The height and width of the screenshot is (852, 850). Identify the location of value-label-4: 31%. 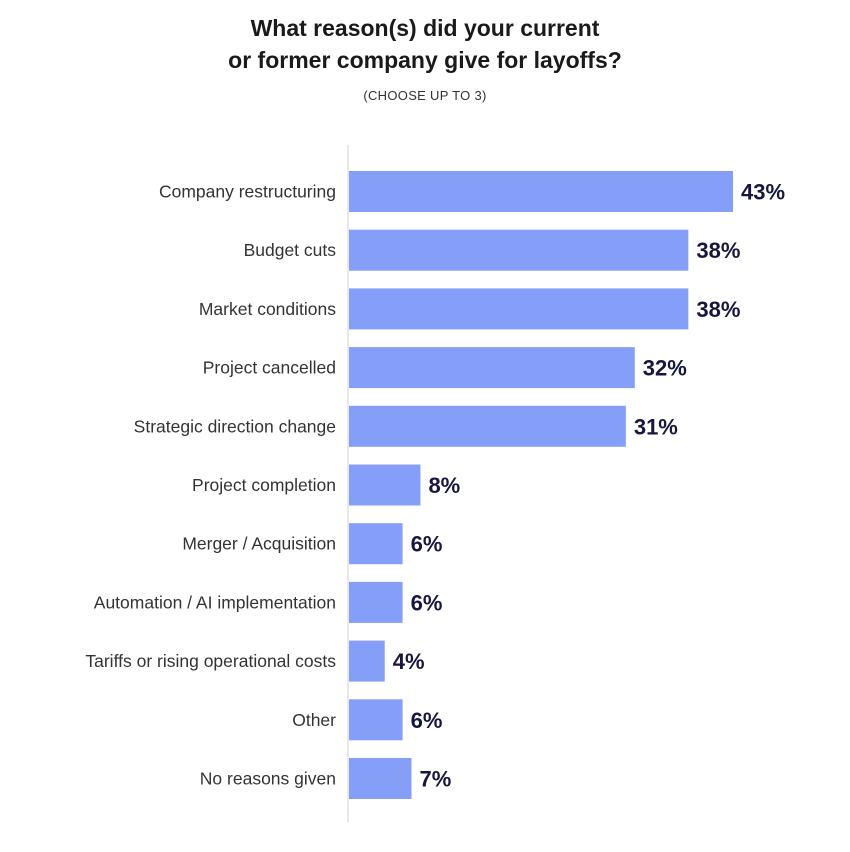
(656, 426).